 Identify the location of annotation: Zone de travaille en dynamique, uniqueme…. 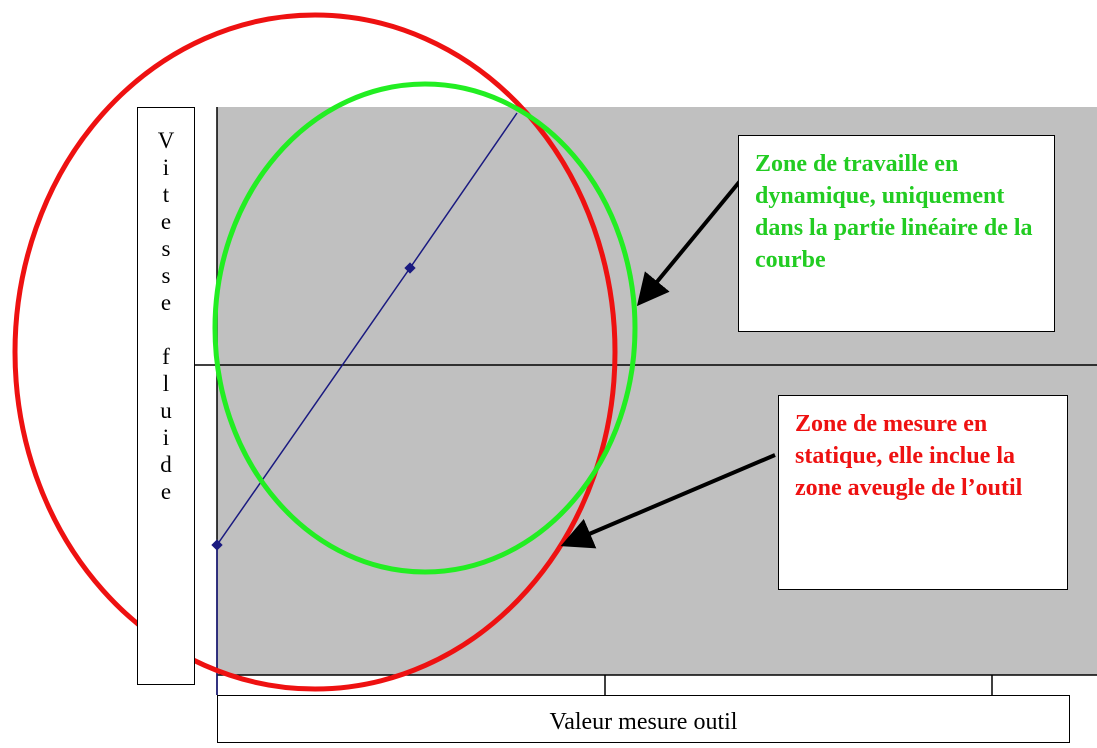
(896, 233).